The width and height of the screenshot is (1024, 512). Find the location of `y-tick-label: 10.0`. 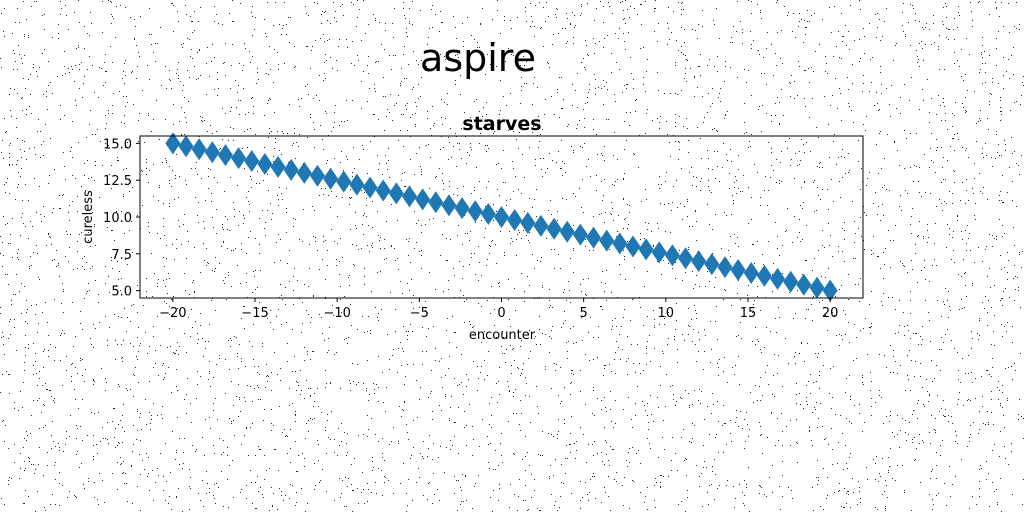

y-tick-label: 10.0 is located at coordinates (117, 218).